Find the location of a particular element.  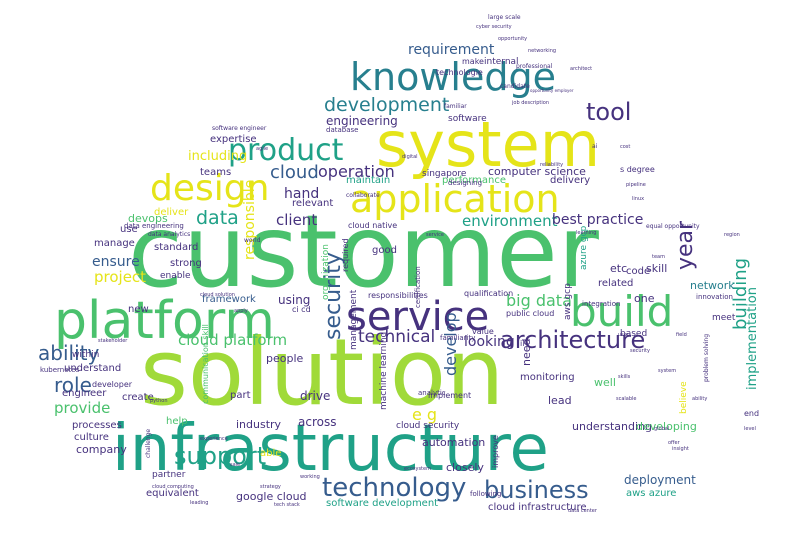

word-value: value is located at coordinates (483, 331).